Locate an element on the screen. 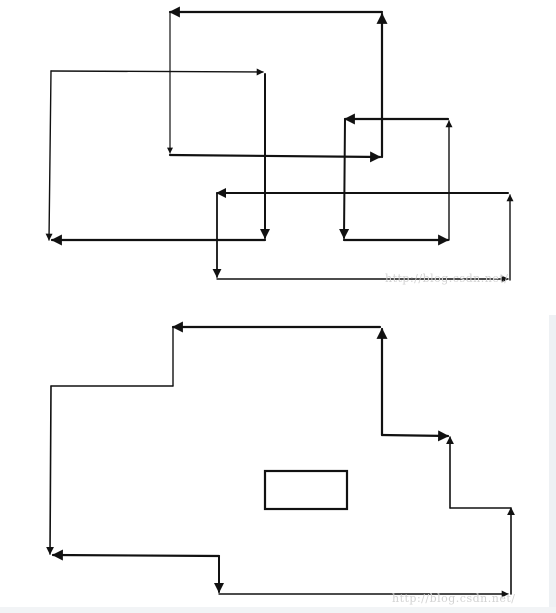 The width and height of the screenshot is (556, 613). rectangle-d is located at coordinates (363, 235).